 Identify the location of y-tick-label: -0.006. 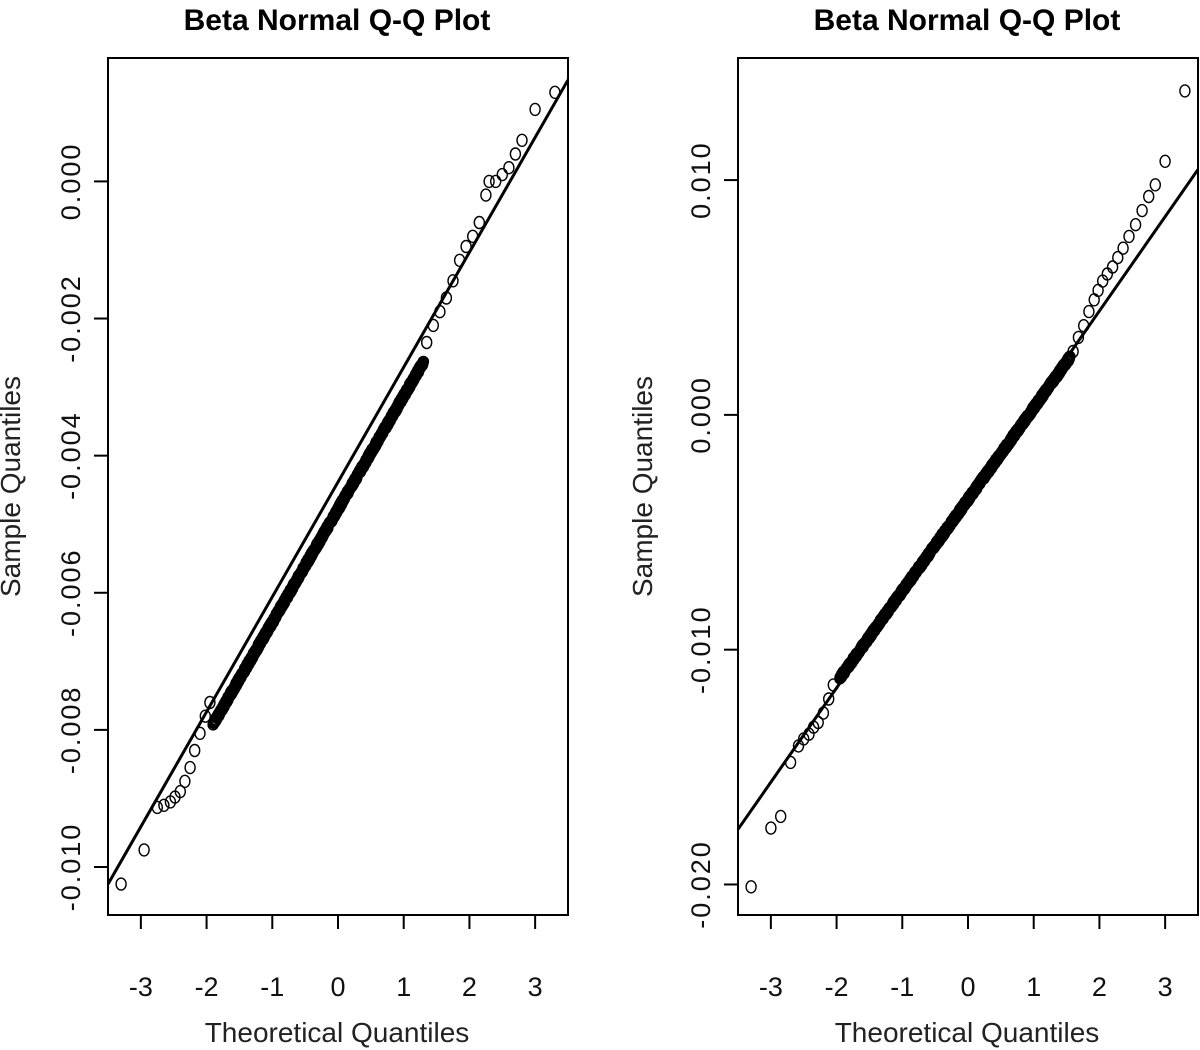
(71, 592).